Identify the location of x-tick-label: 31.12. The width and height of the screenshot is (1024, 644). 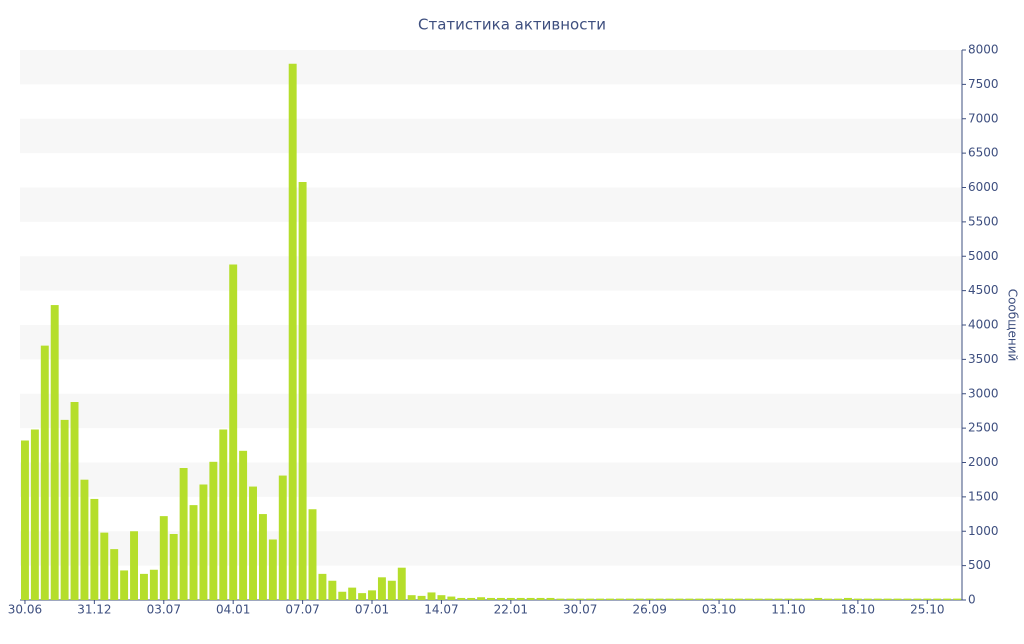
(94, 610).